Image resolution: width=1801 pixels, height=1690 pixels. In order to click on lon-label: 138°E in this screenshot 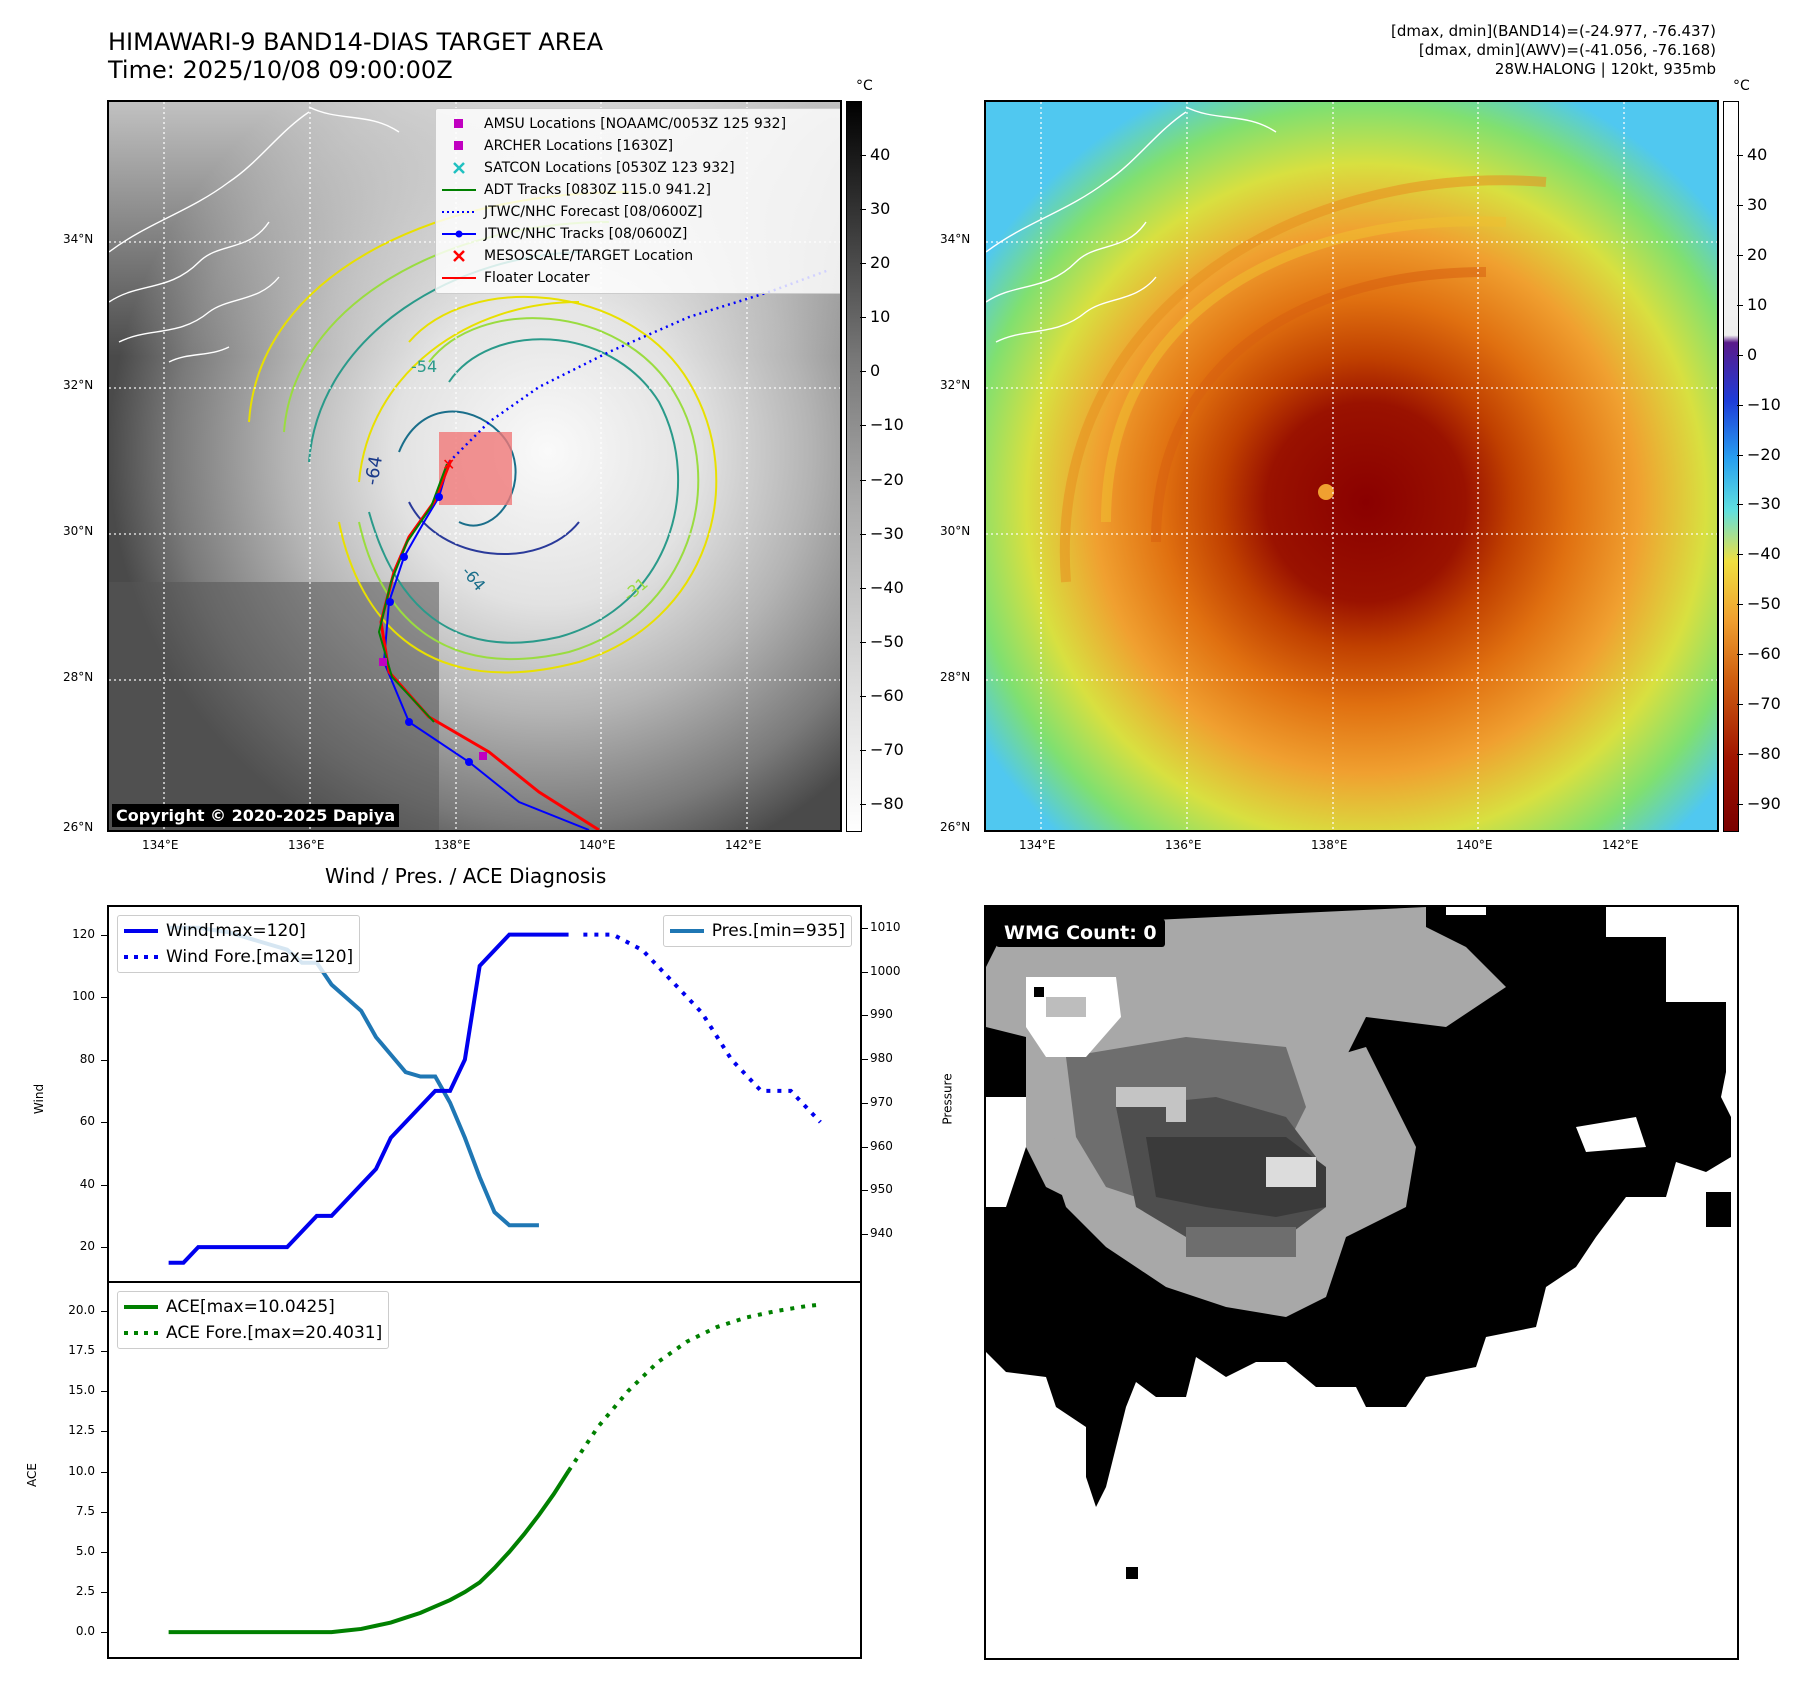, I will do `click(1329, 845)`.